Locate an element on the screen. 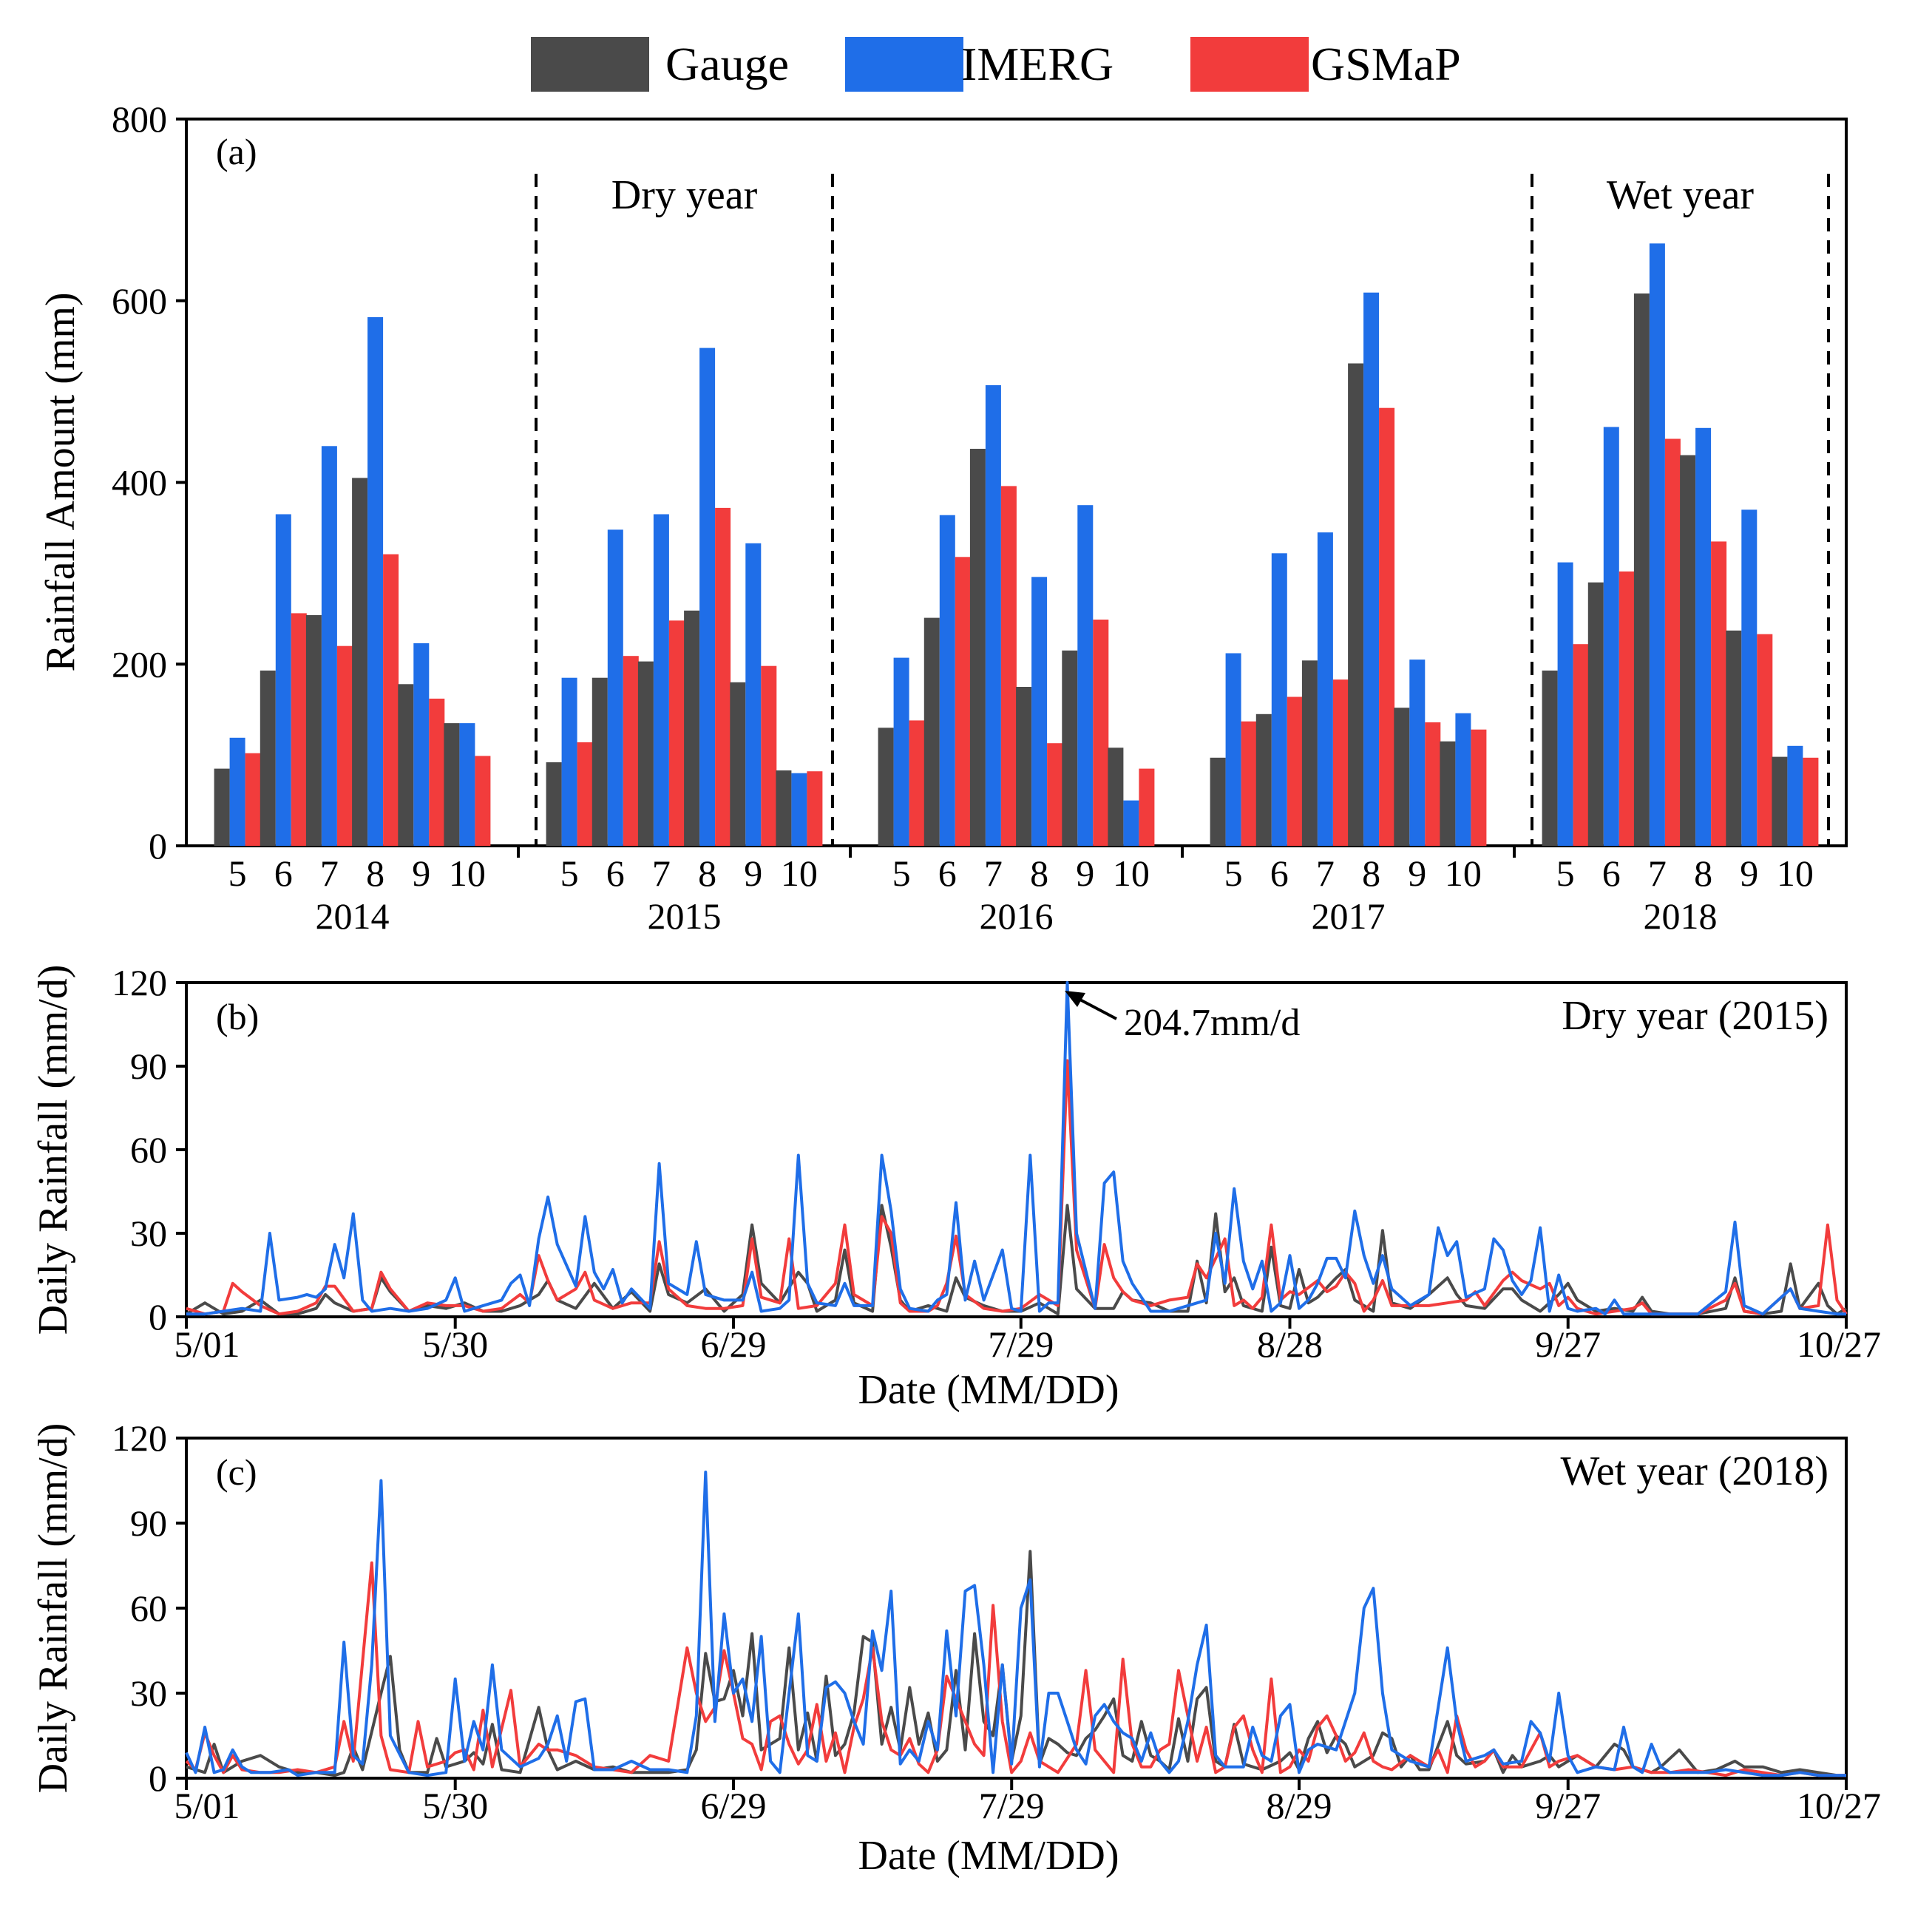  bar-2016-m9-imerg is located at coordinates (1085, 675).